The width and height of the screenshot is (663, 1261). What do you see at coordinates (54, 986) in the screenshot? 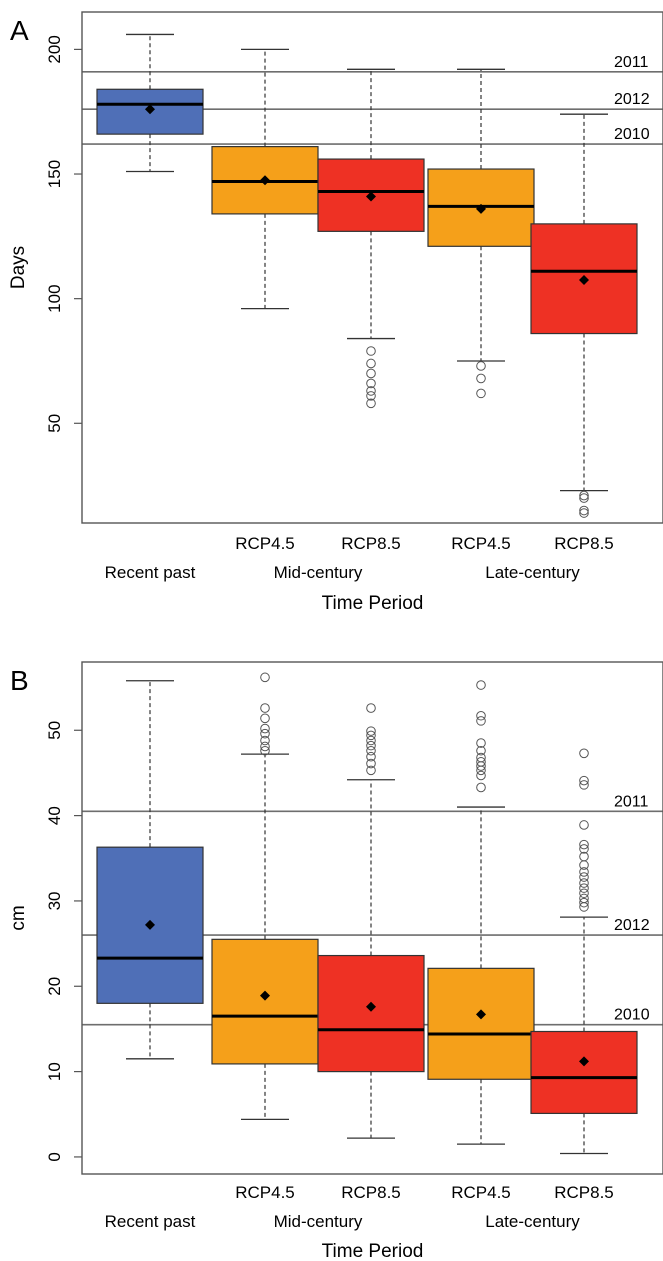
I see `y-tick-label: 20` at bounding box center [54, 986].